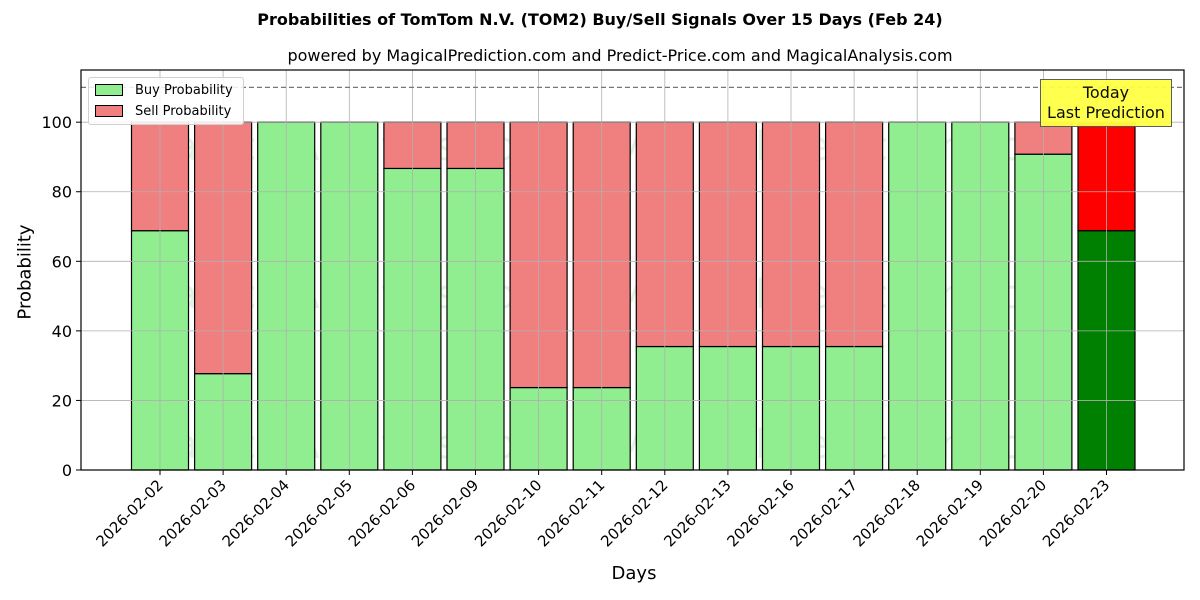 The height and width of the screenshot is (600, 1200). I want to click on y-tick-label: 80, so click(62, 192).